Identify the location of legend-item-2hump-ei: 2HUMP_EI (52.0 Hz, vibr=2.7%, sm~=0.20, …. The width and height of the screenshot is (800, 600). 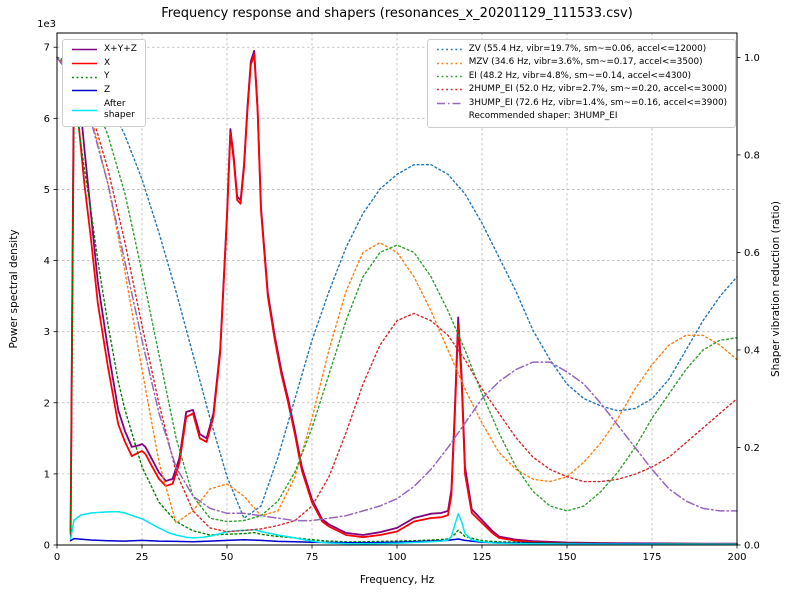
(581, 89).